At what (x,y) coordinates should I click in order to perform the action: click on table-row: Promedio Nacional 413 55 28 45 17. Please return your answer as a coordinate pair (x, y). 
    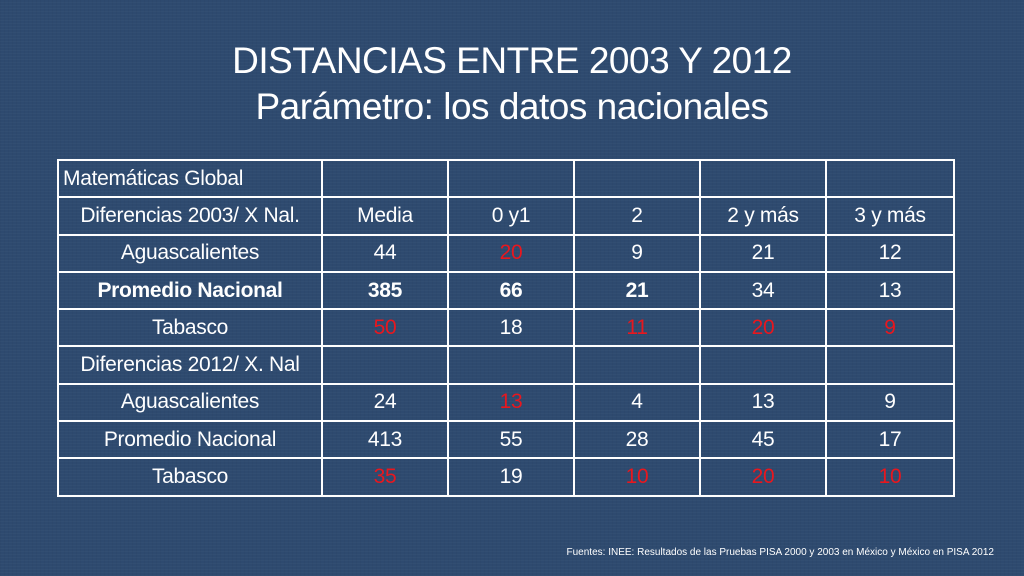
    Looking at the image, I should click on (506, 440).